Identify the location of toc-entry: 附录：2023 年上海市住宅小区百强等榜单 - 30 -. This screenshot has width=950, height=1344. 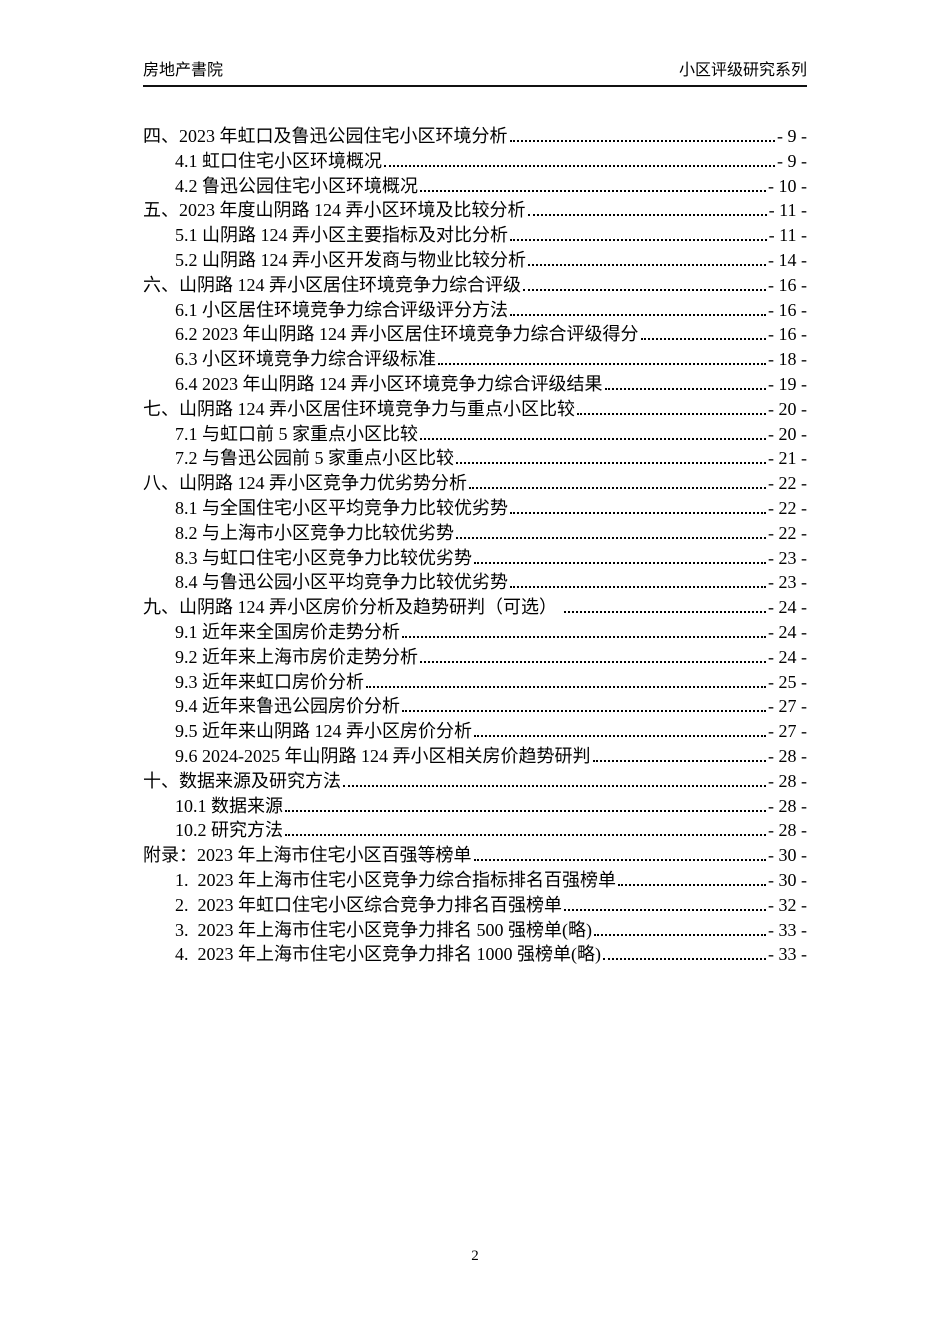
(475, 855).